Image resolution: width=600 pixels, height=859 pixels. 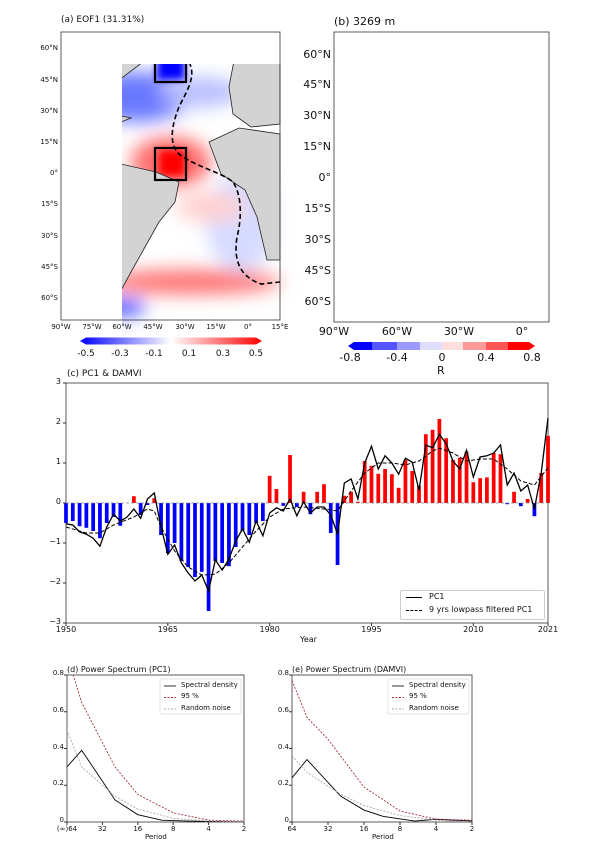 I want to click on colorbar-b, so click(x=441, y=346).